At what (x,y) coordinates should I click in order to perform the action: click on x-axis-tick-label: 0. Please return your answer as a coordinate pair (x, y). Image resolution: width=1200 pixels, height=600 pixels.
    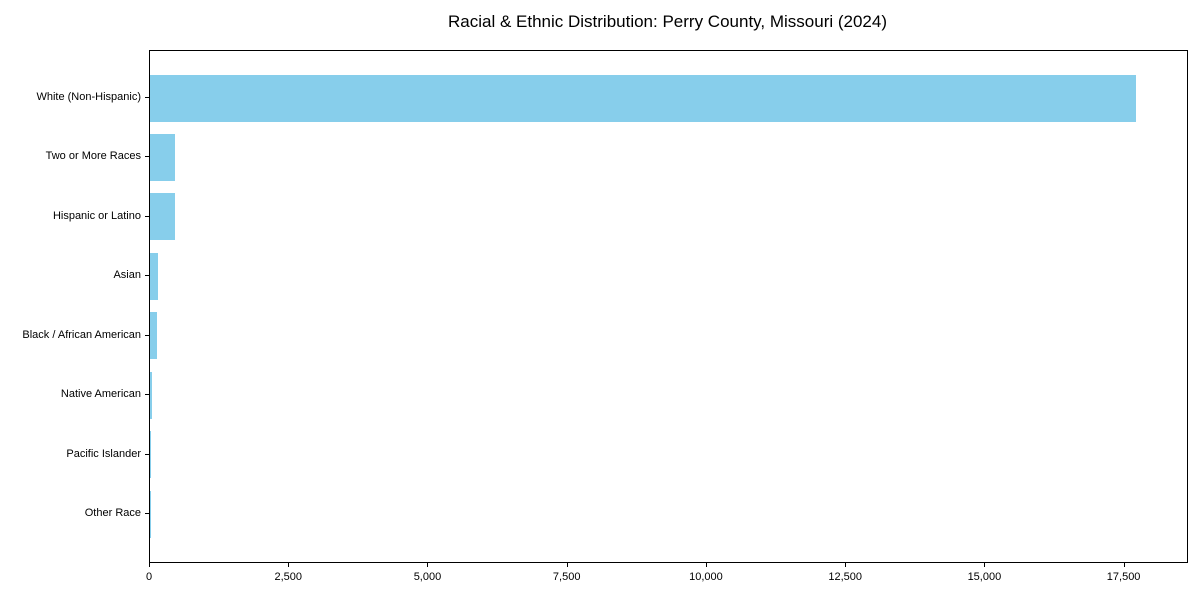
    Looking at the image, I should click on (149, 577).